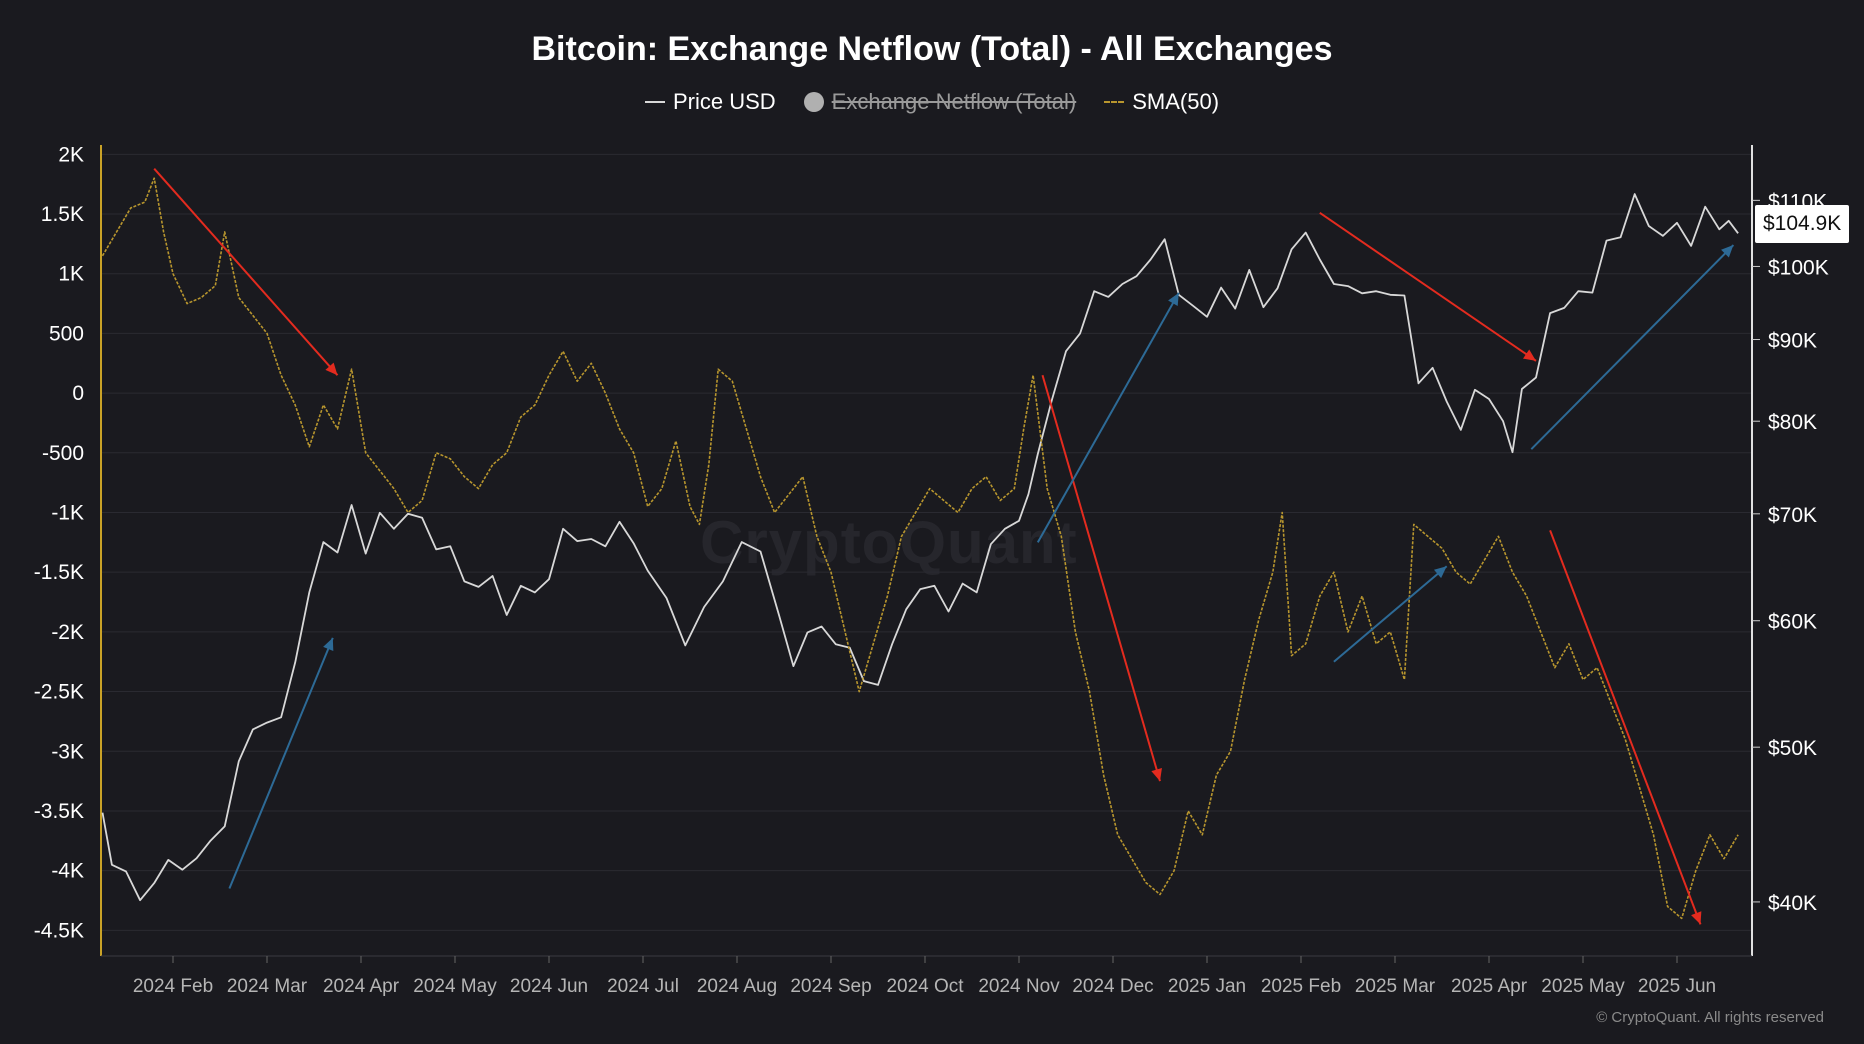 The image size is (1864, 1044). I want to click on x-tick-label: 2025 May, so click(1583, 986).